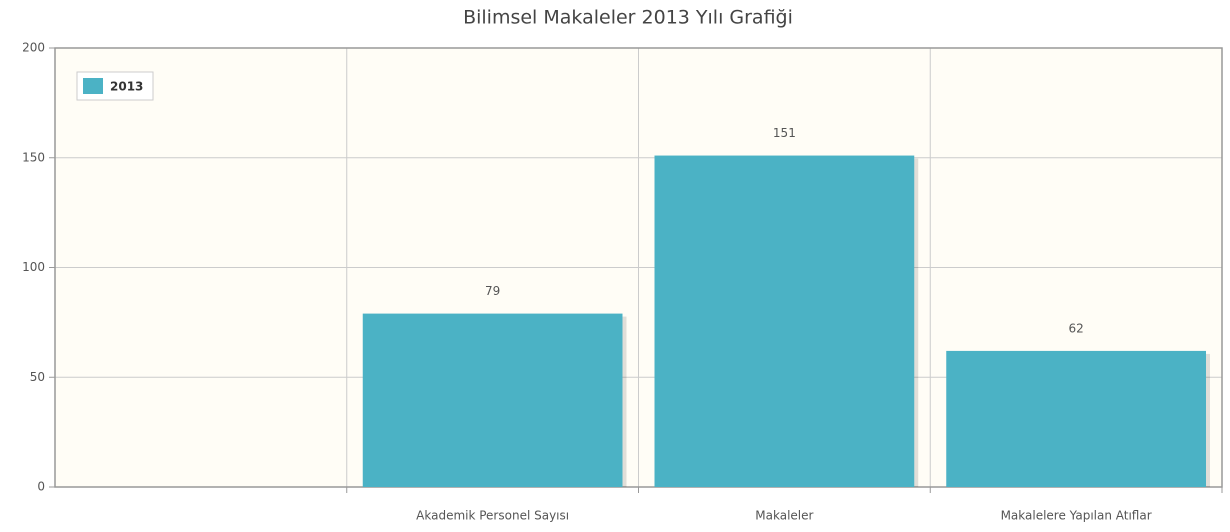  Describe the element at coordinates (492, 516) in the screenshot. I see `x-tick-label: Akademik Personel Sayısı` at that location.